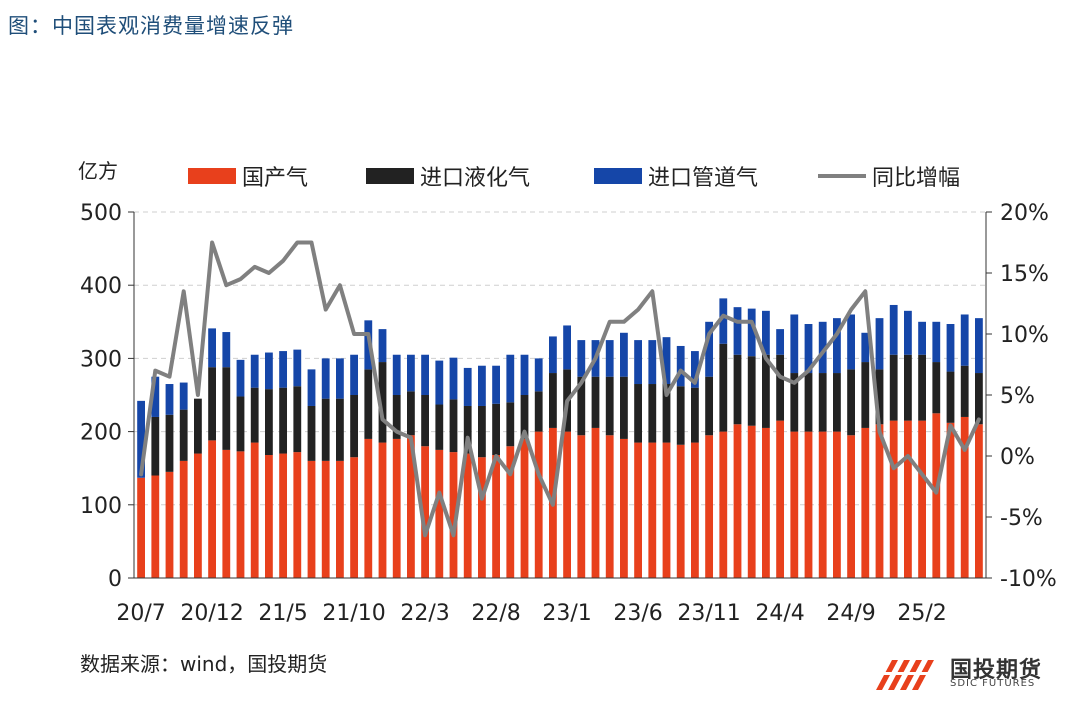  I want to click on x-tick-label: 22/3, so click(424, 613).